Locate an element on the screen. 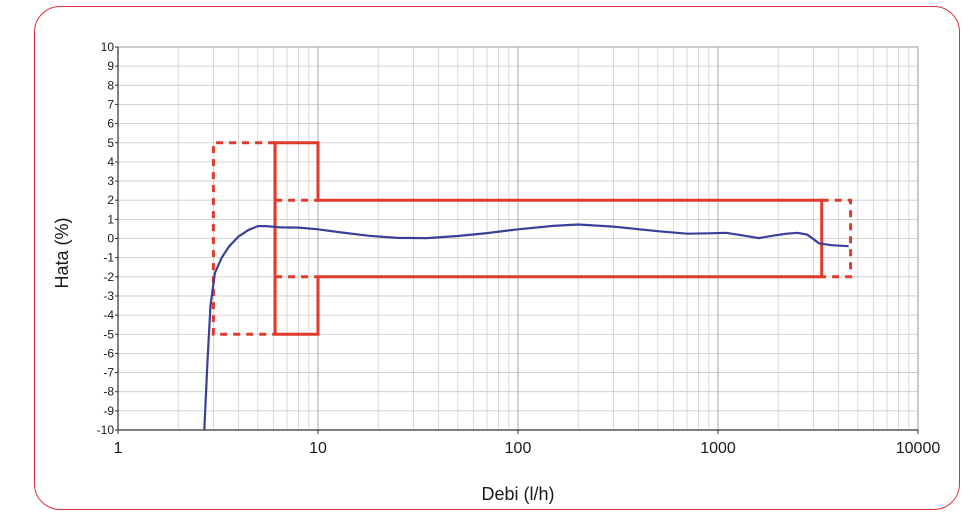  y-tick-label: 4 is located at coordinates (110, 162).